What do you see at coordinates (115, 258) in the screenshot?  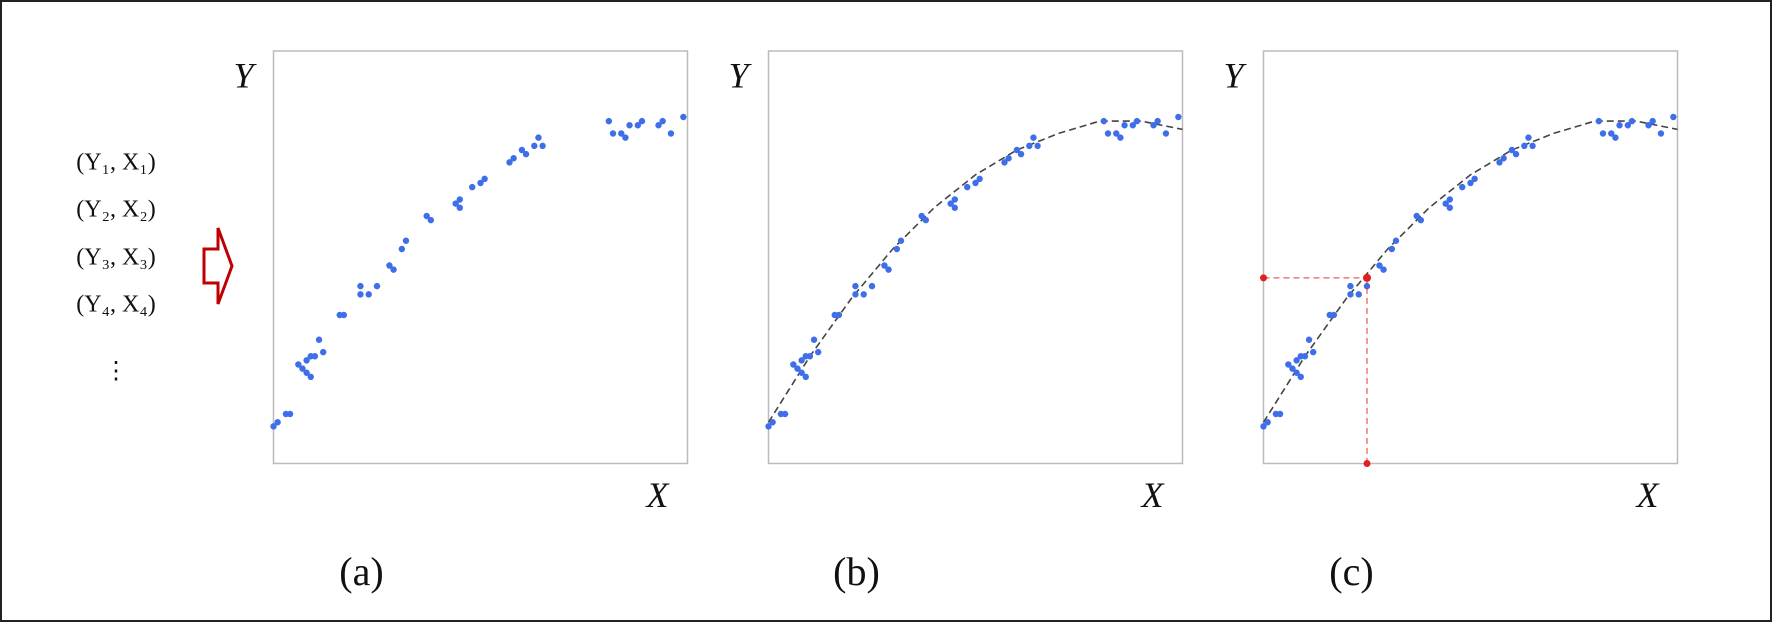 I see `pair-label: (Y₃, X₃)` at bounding box center [115, 258].